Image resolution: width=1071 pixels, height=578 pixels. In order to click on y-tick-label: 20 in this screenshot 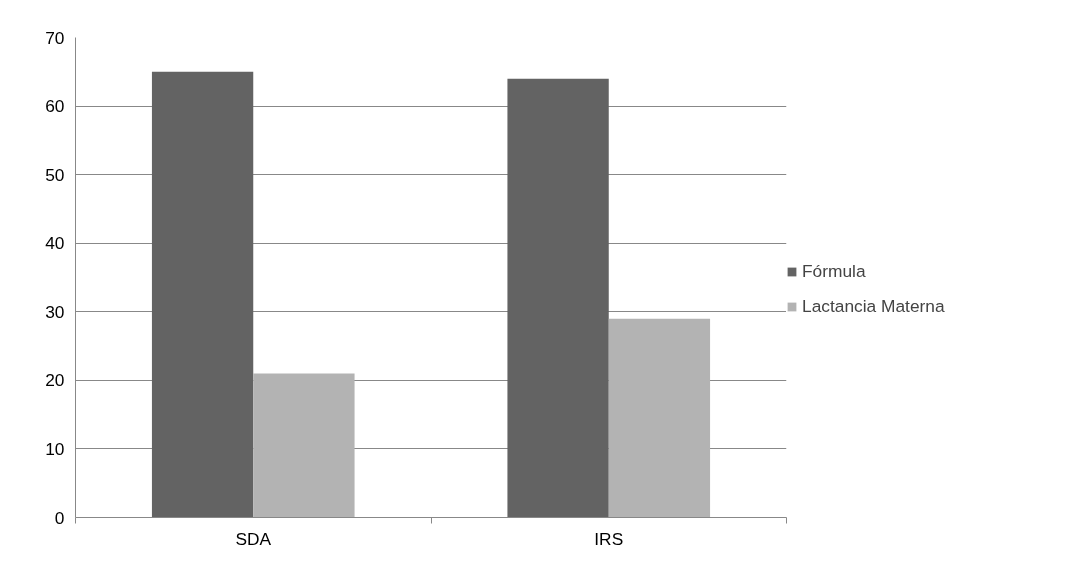, I will do `click(55, 380)`.